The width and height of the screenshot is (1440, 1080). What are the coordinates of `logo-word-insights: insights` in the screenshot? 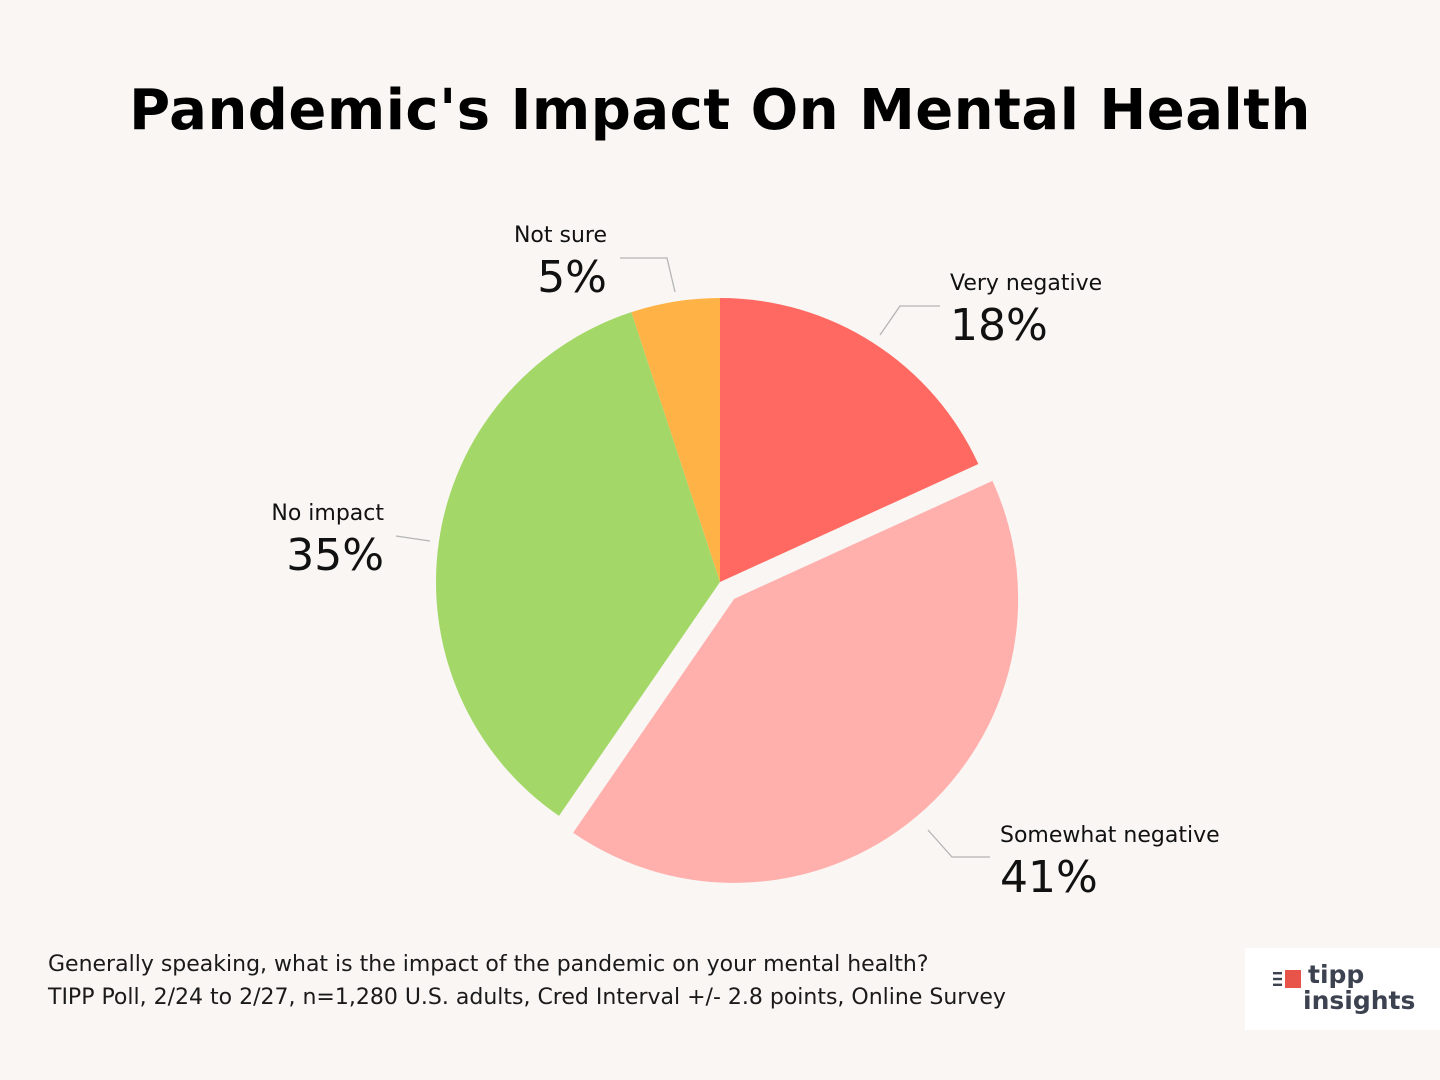 It's located at (1359, 1000).